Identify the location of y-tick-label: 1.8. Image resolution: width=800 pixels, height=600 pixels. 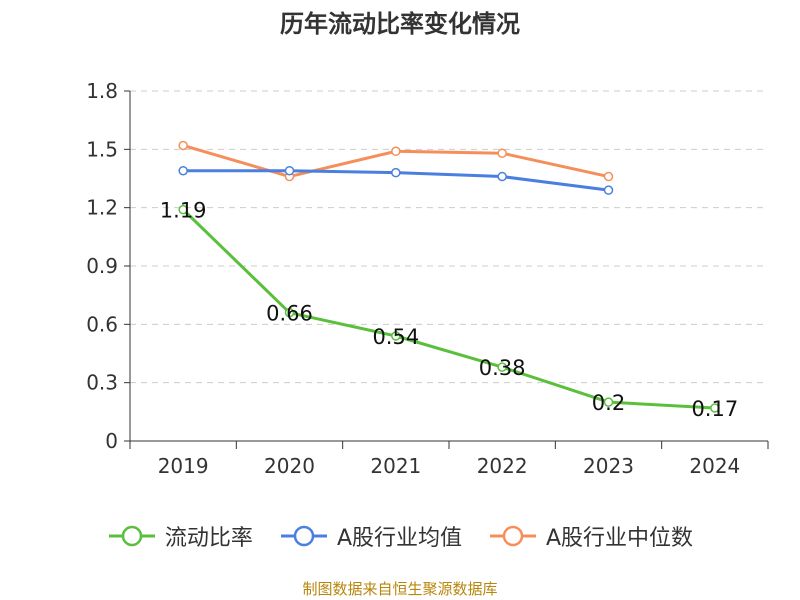
(102, 91).